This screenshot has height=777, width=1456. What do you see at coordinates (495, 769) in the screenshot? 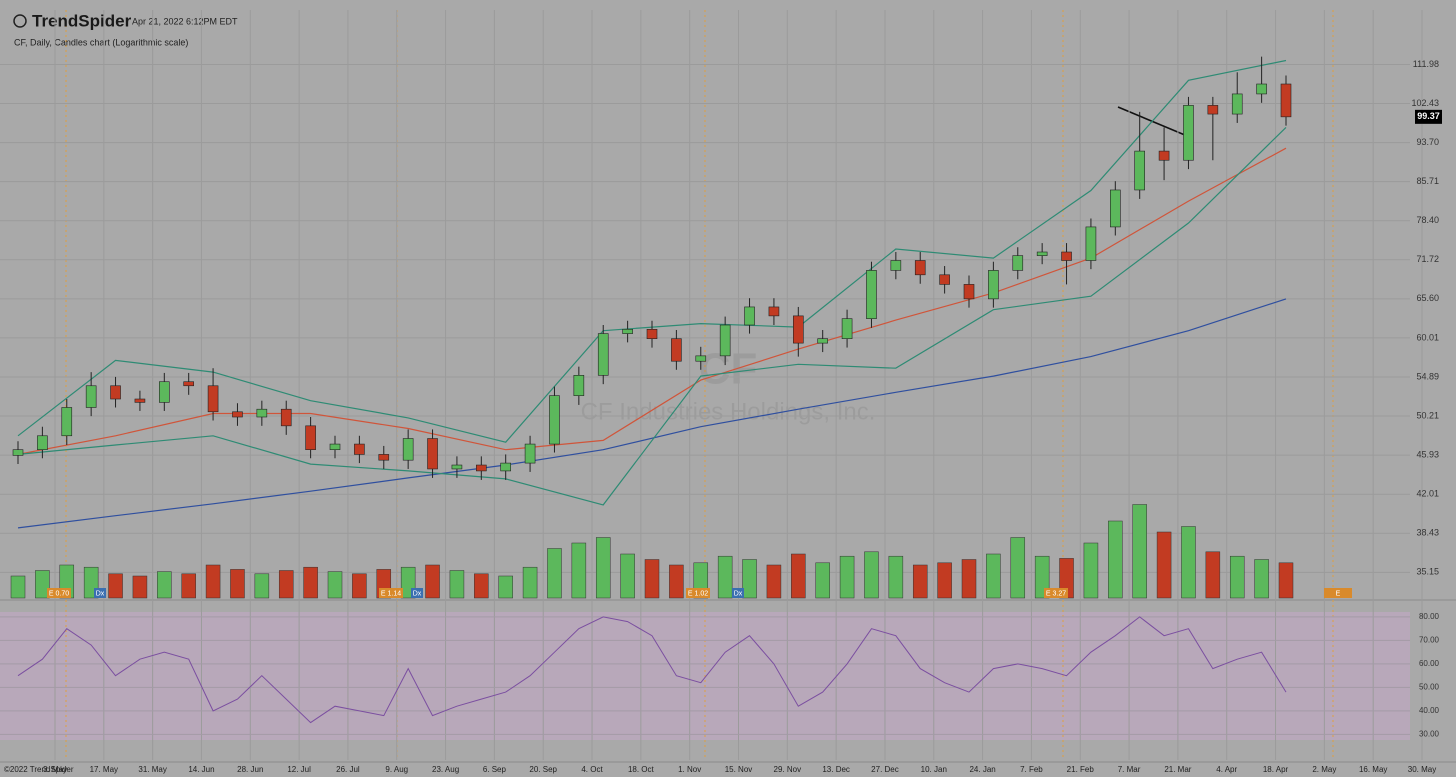
I see `x-tick-label: 6. Sep` at bounding box center [495, 769].